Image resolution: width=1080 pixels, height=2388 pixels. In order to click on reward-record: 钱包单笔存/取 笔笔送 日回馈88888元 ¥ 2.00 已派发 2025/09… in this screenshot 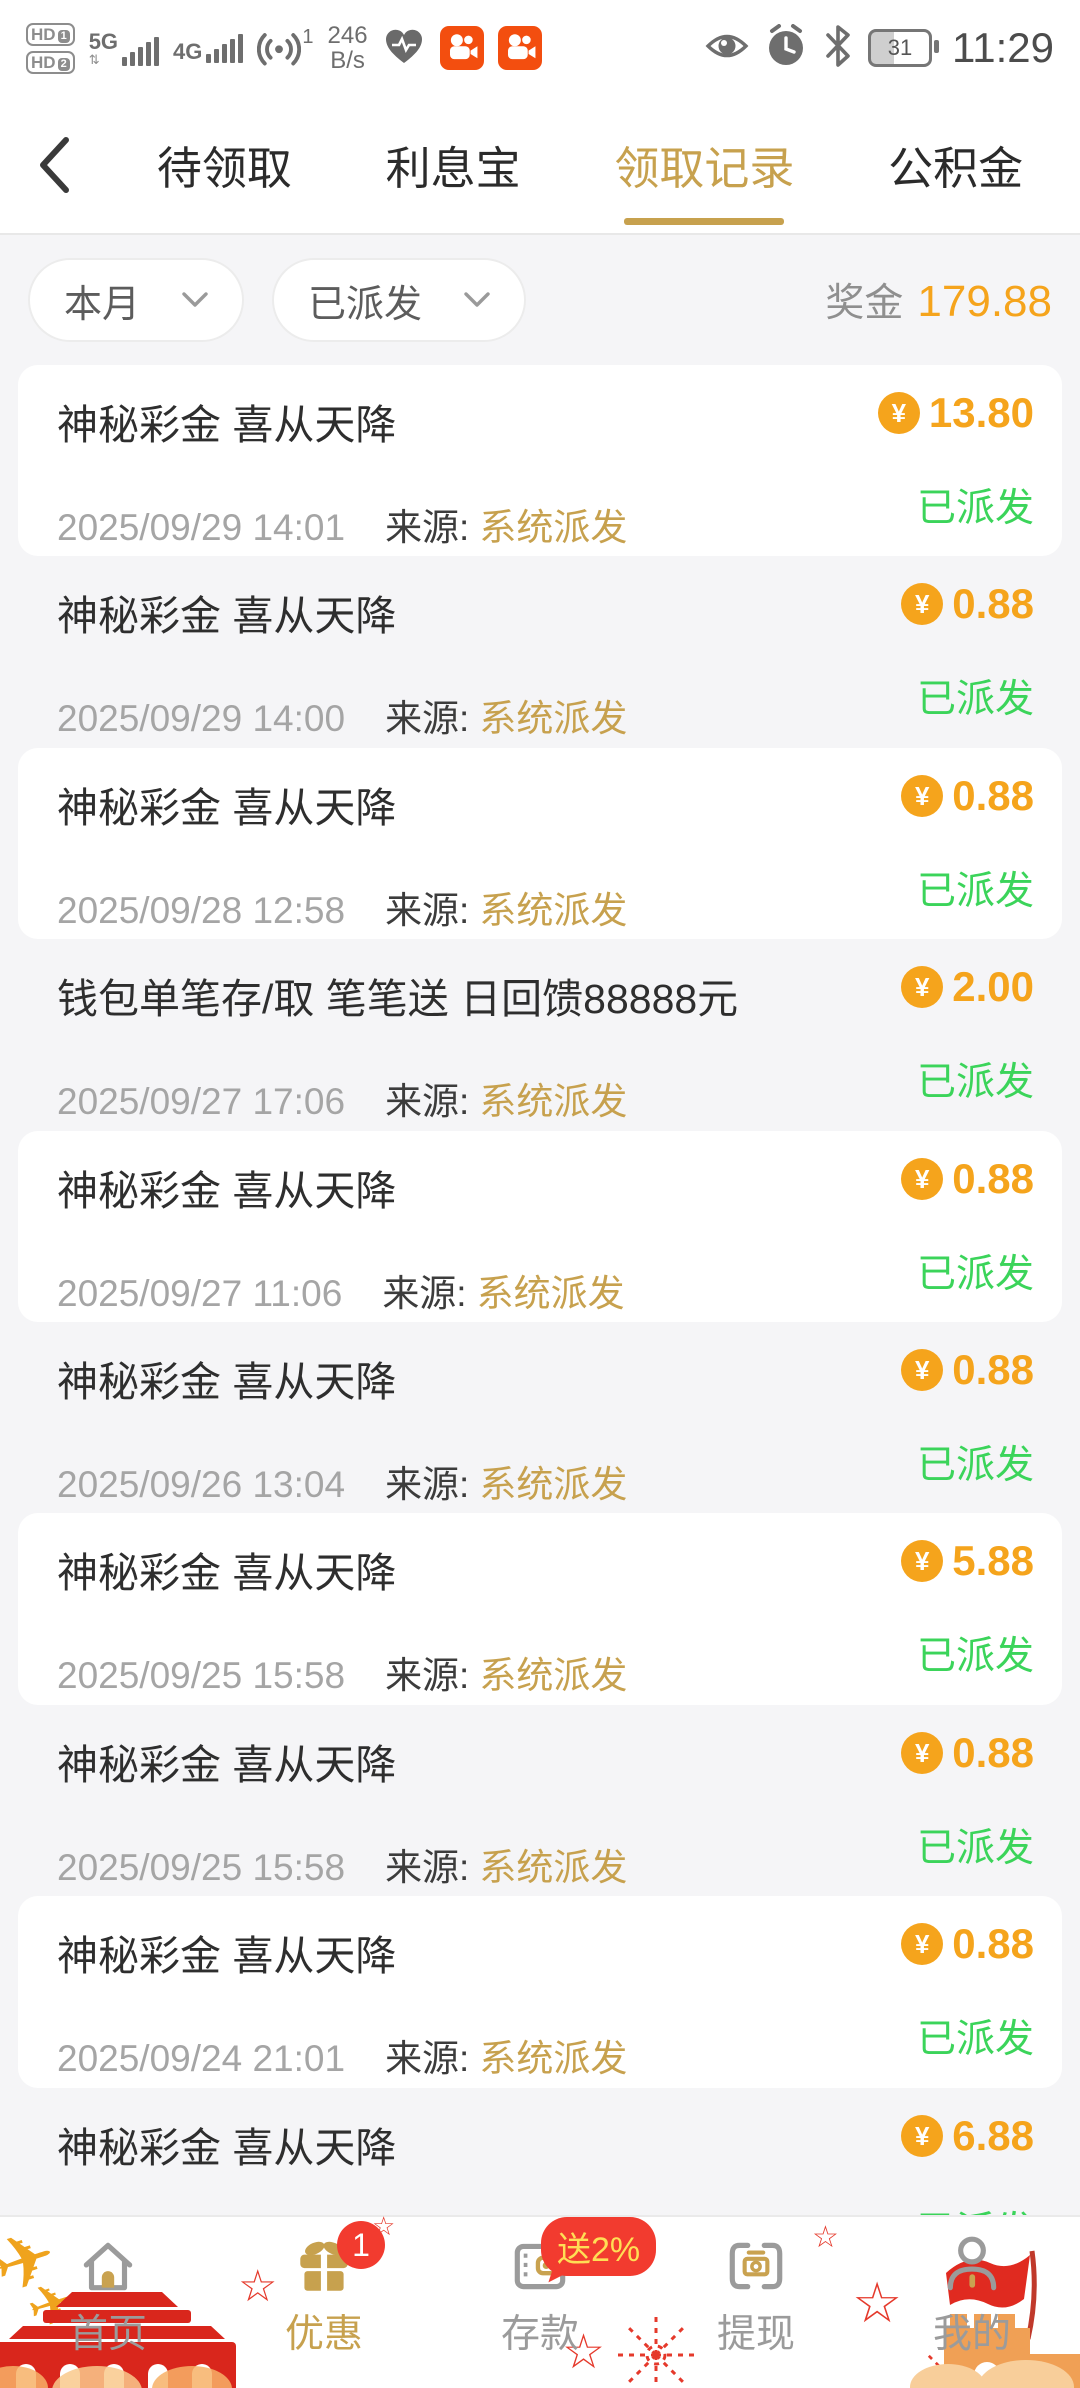, I will do `click(540, 1034)`.